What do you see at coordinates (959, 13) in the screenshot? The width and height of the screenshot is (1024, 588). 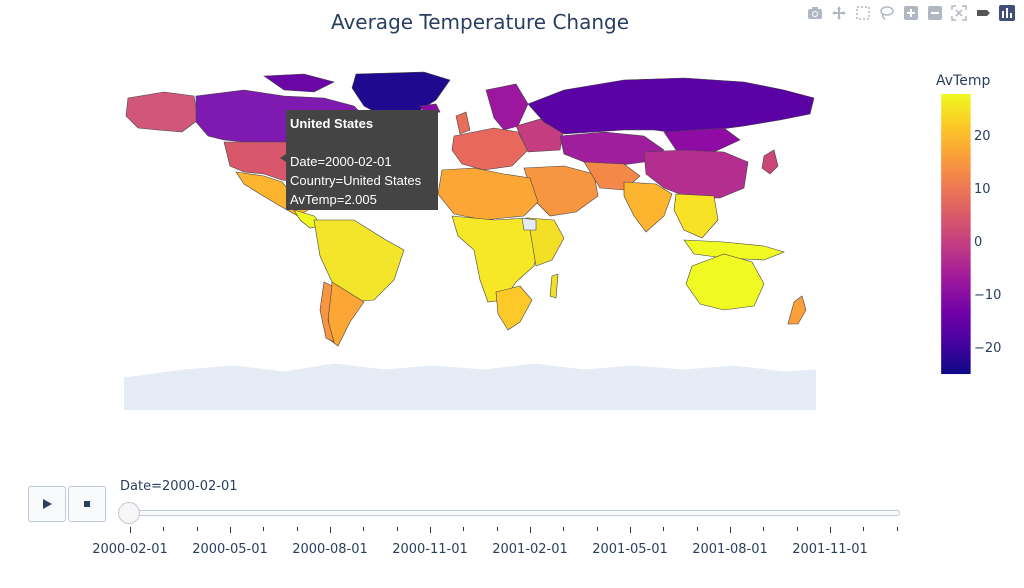 I see `reset-view-icon` at bounding box center [959, 13].